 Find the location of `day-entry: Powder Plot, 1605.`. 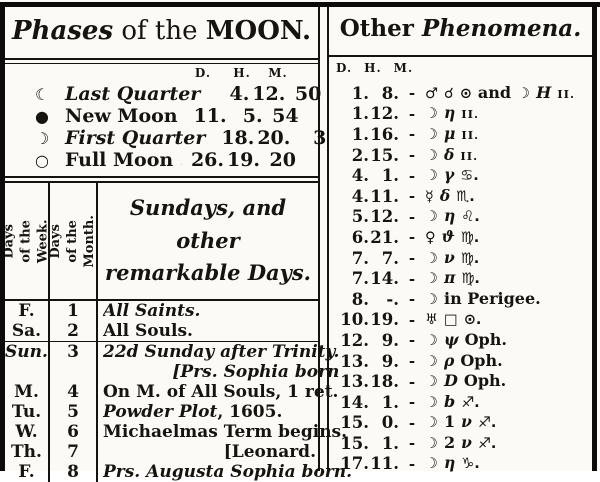

day-entry: Powder Plot, 1605. is located at coordinates (208, 412).